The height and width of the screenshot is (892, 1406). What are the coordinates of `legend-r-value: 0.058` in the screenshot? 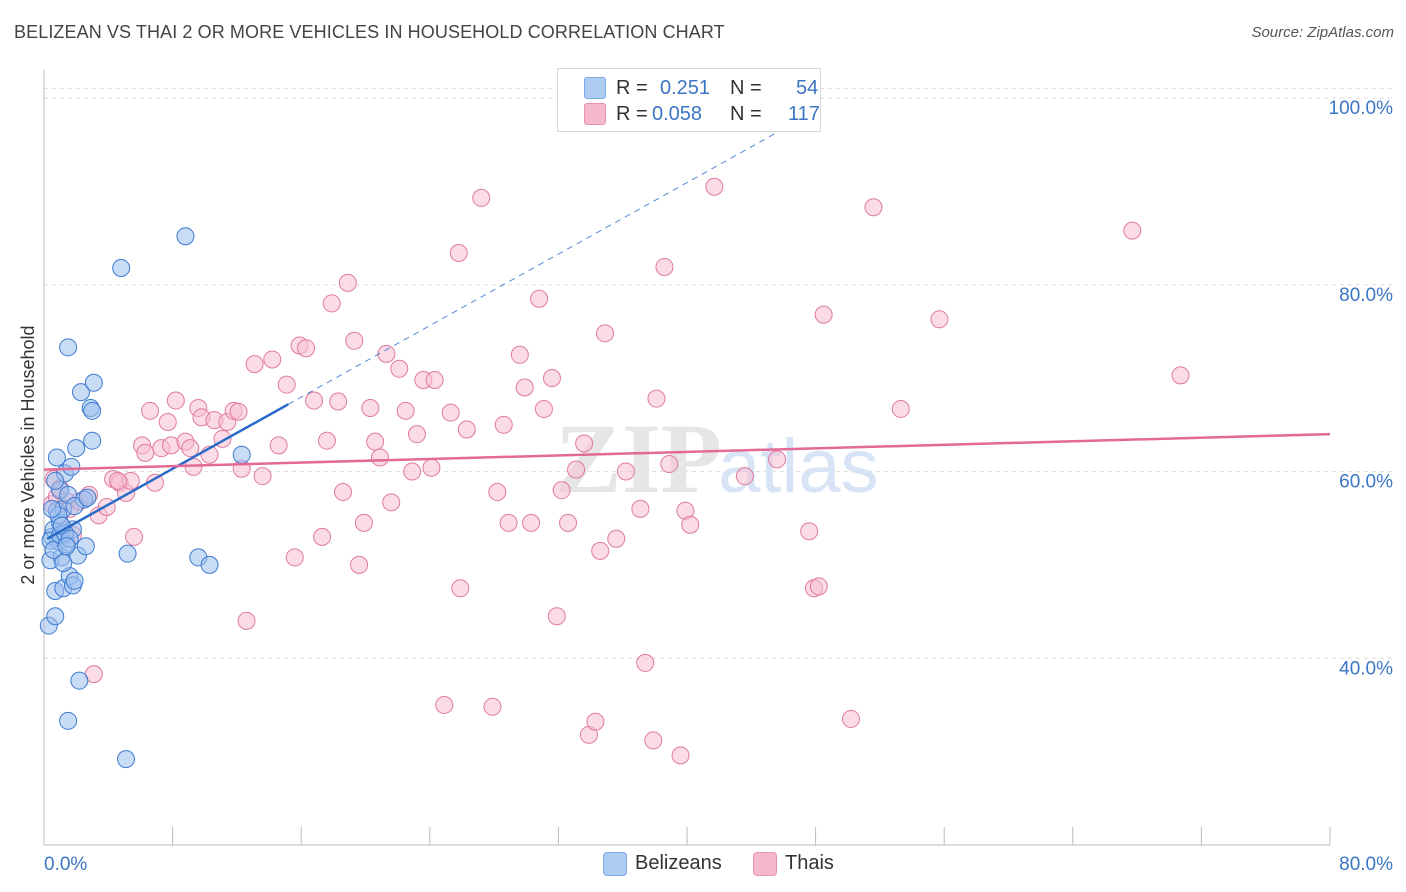 It's located at (677, 114).